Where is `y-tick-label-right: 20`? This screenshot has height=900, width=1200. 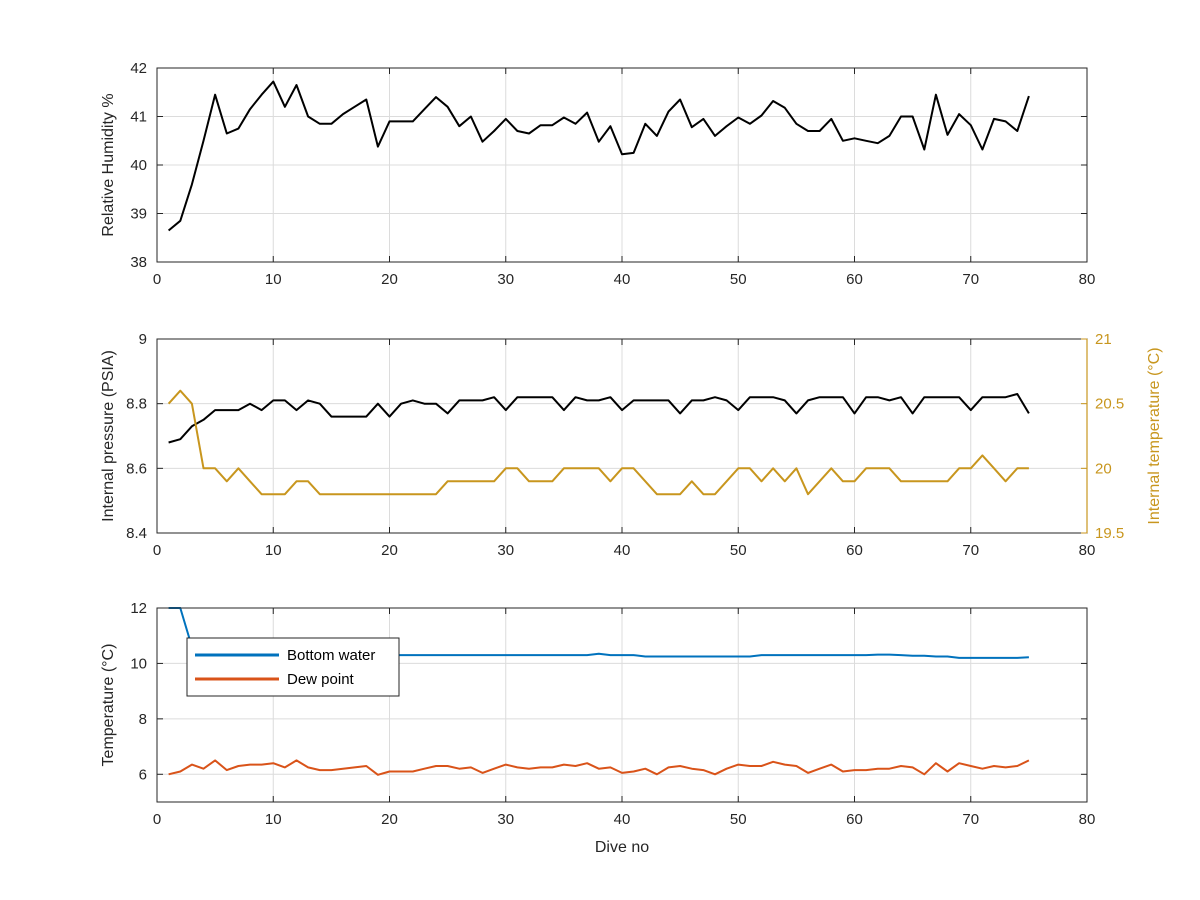 y-tick-label-right: 20 is located at coordinates (1103, 468).